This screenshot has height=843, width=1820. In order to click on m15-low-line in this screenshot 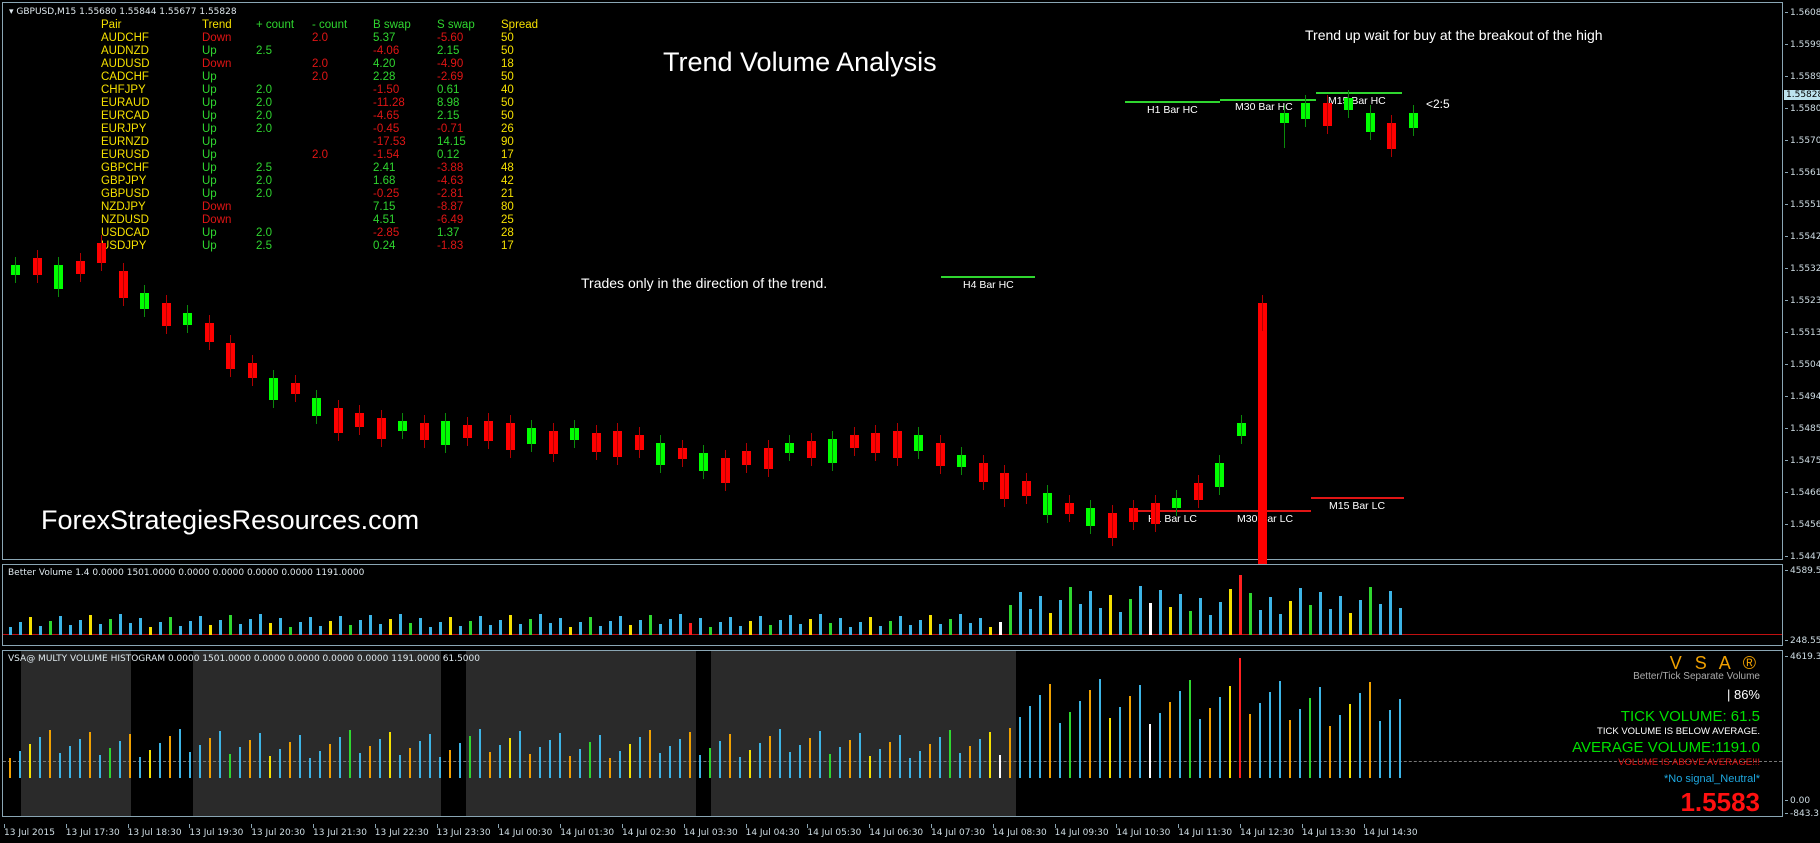, I will do `click(1357, 498)`.